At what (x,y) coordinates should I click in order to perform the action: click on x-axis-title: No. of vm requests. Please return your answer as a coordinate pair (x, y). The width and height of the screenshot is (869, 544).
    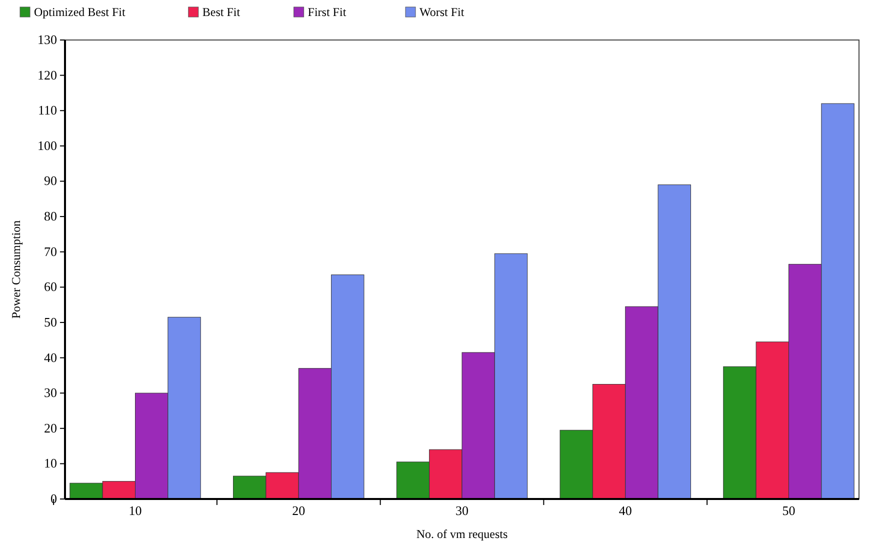
    Looking at the image, I should click on (462, 534).